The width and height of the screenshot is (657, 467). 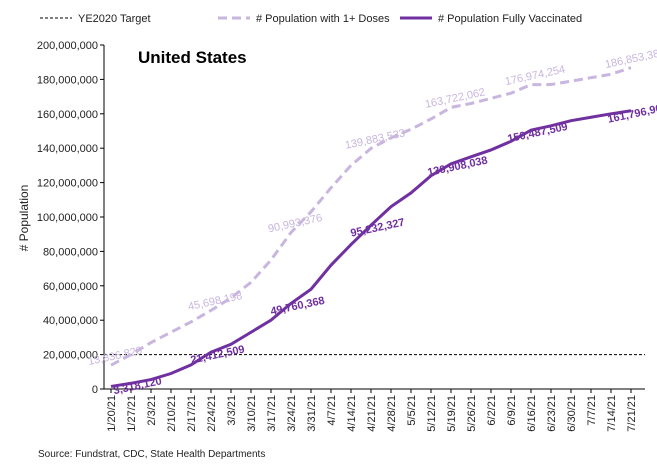 I want to click on x-tick-label: 5/12/21, so click(x=432, y=413).